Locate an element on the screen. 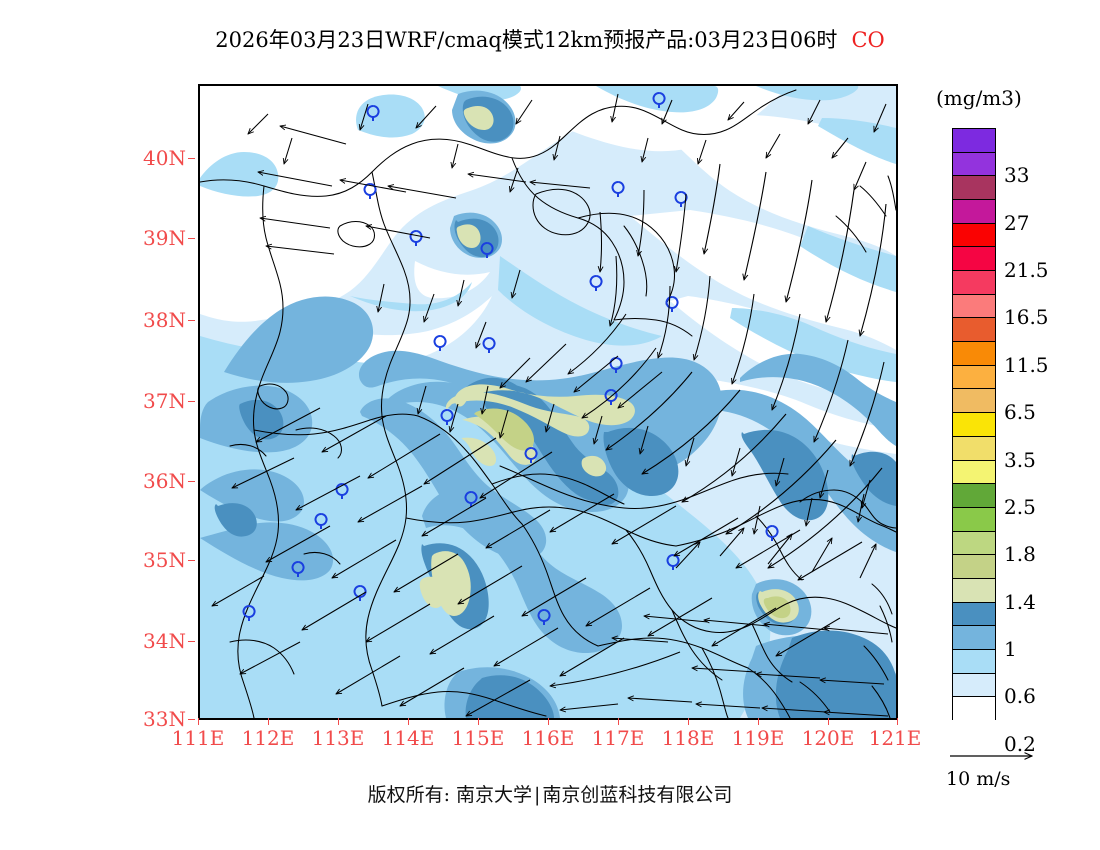 This screenshot has width=1100, height=850. y-axis-label-33N: 33N is located at coordinates (164, 719).